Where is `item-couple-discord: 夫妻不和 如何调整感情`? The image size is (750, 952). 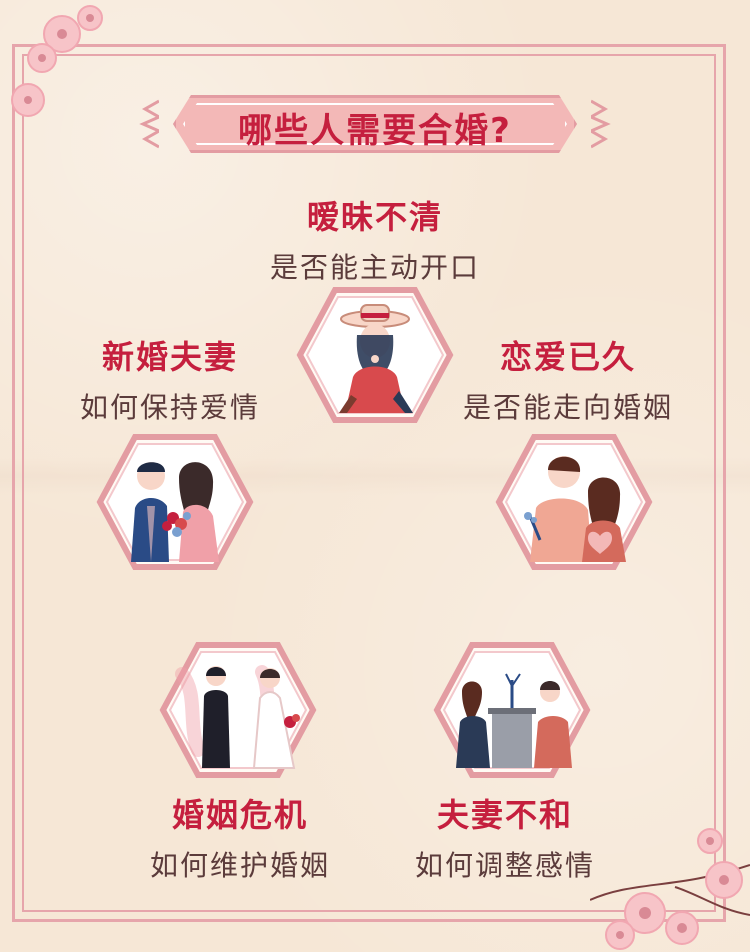
item-couple-discord: 夫妻不和 如何调整感情 is located at coordinates (505, 837).